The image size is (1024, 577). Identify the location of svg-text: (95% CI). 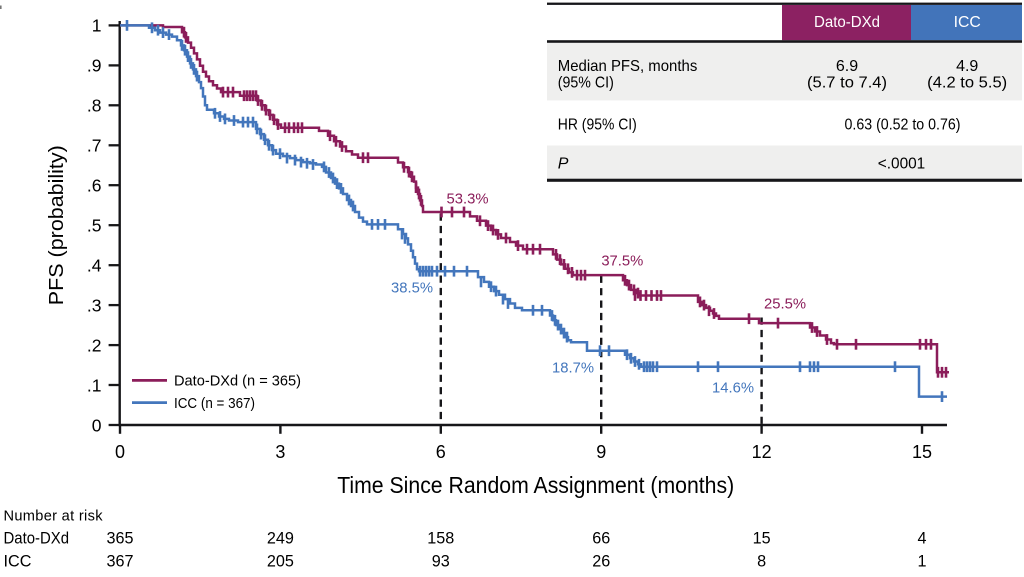
(586, 83).